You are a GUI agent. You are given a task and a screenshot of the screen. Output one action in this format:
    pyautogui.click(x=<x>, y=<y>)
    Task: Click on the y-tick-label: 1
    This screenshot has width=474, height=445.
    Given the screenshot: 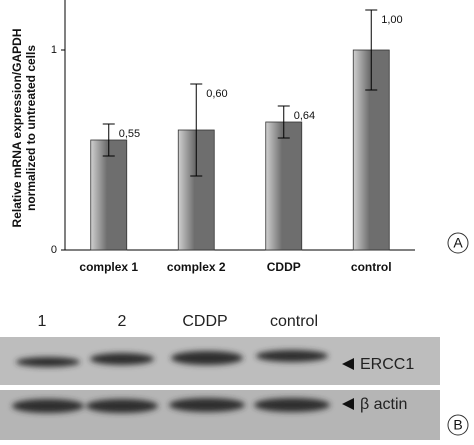 What is the action you would take?
    pyautogui.click(x=54, y=50)
    